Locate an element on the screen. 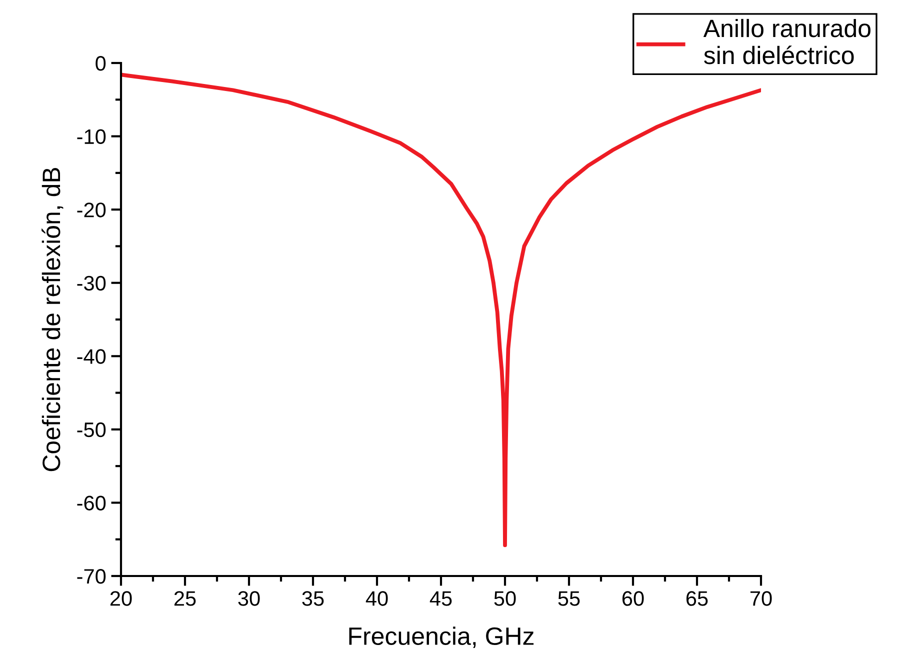  x-axis-title: Frecuencia, GHz is located at coordinates (441, 637).